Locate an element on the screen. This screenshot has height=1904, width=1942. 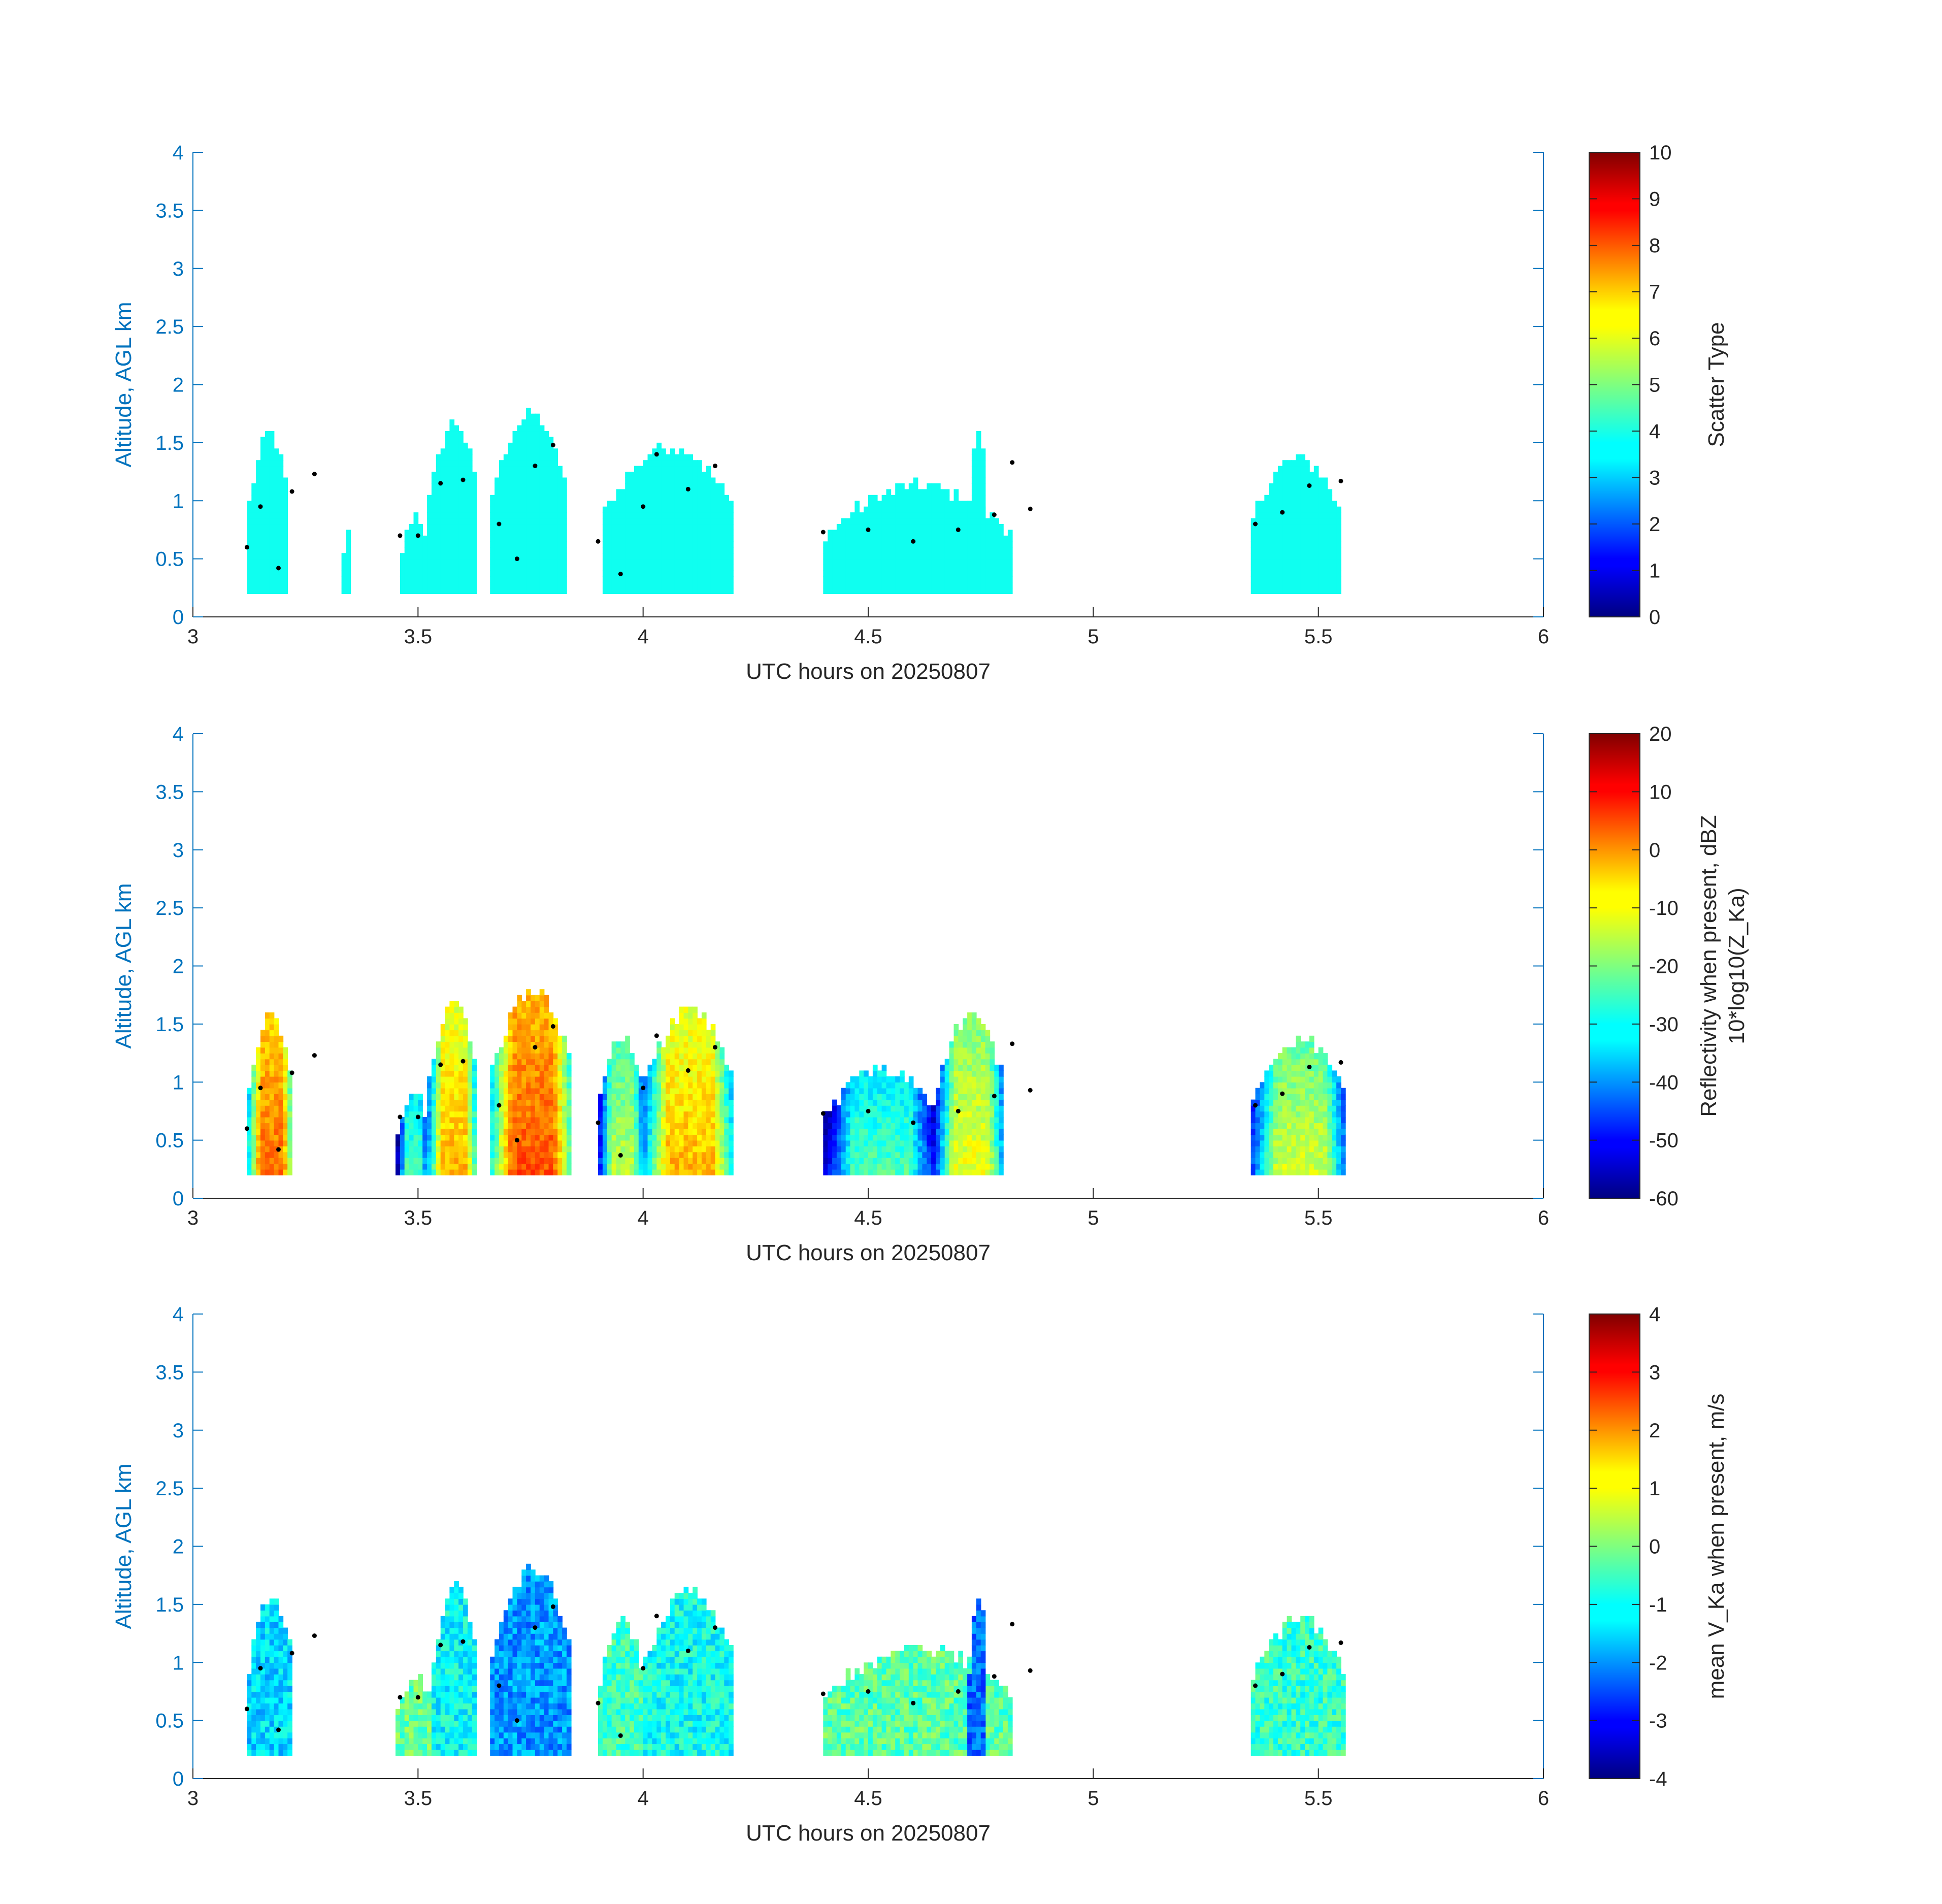
y-tick-label: 2 is located at coordinates (178, 386).